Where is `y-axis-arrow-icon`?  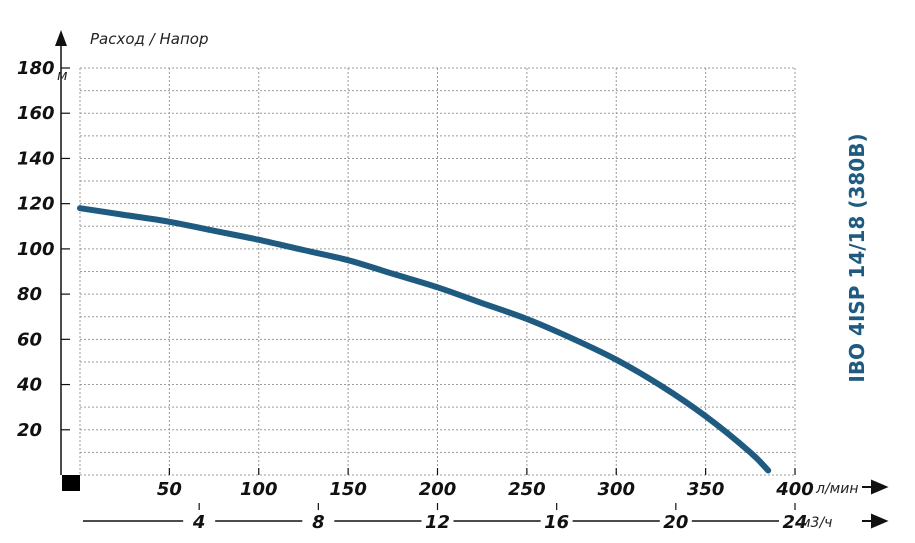 y-axis-arrow-icon is located at coordinates (61, 38).